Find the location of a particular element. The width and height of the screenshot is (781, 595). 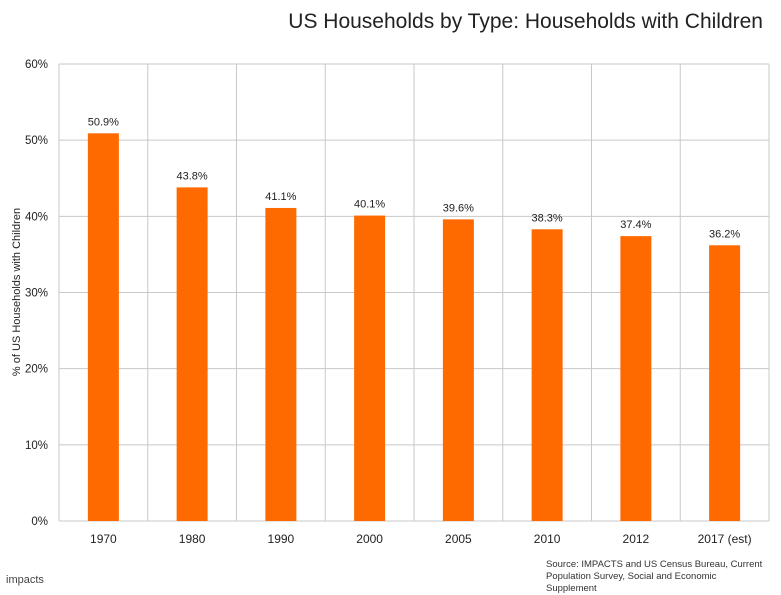

bar-2010 is located at coordinates (547, 375).